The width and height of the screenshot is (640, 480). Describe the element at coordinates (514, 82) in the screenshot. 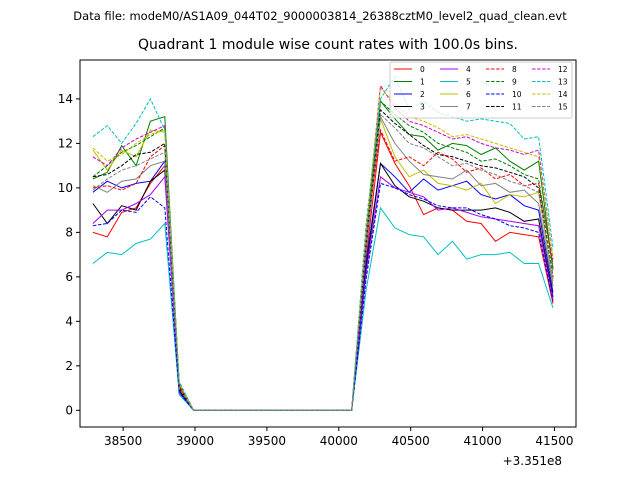

I see `legend-label-9: 9` at that location.